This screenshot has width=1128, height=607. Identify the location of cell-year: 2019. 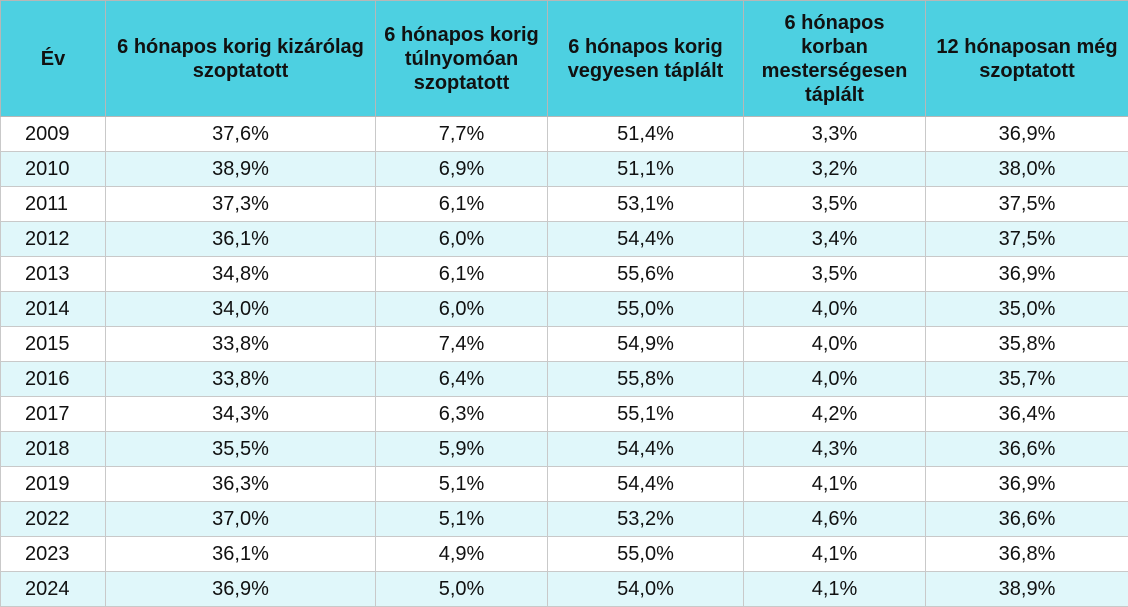
(53, 484).